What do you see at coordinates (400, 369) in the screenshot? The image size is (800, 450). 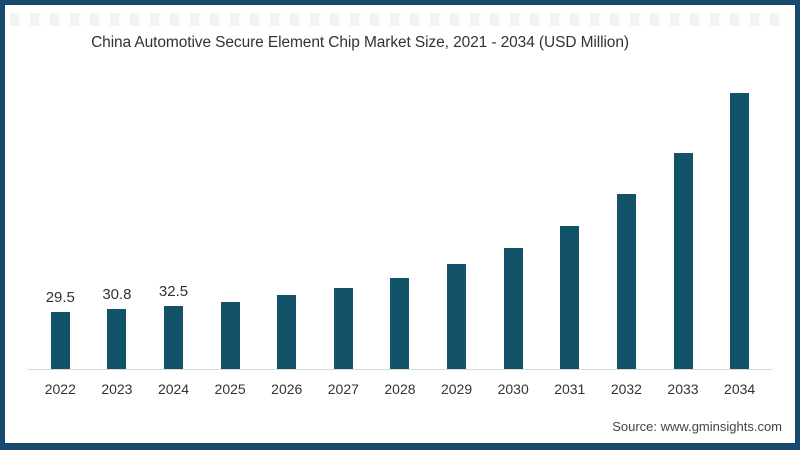 I see `x-axis-line` at bounding box center [400, 369].